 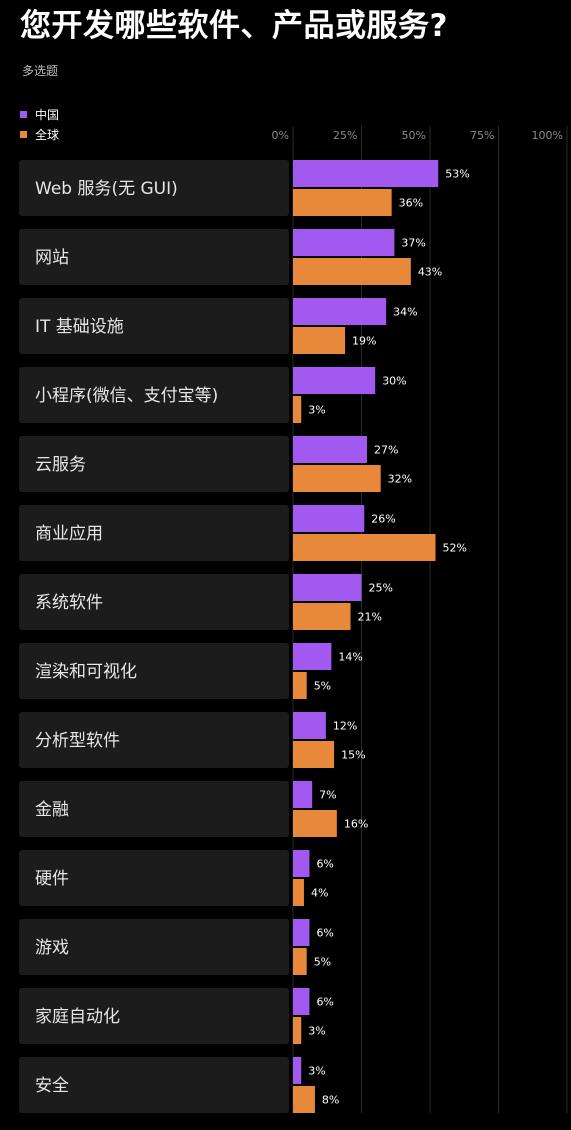 I want to click on category-label: 小程序(微信、支付宝等), so click(x=126, y=396).